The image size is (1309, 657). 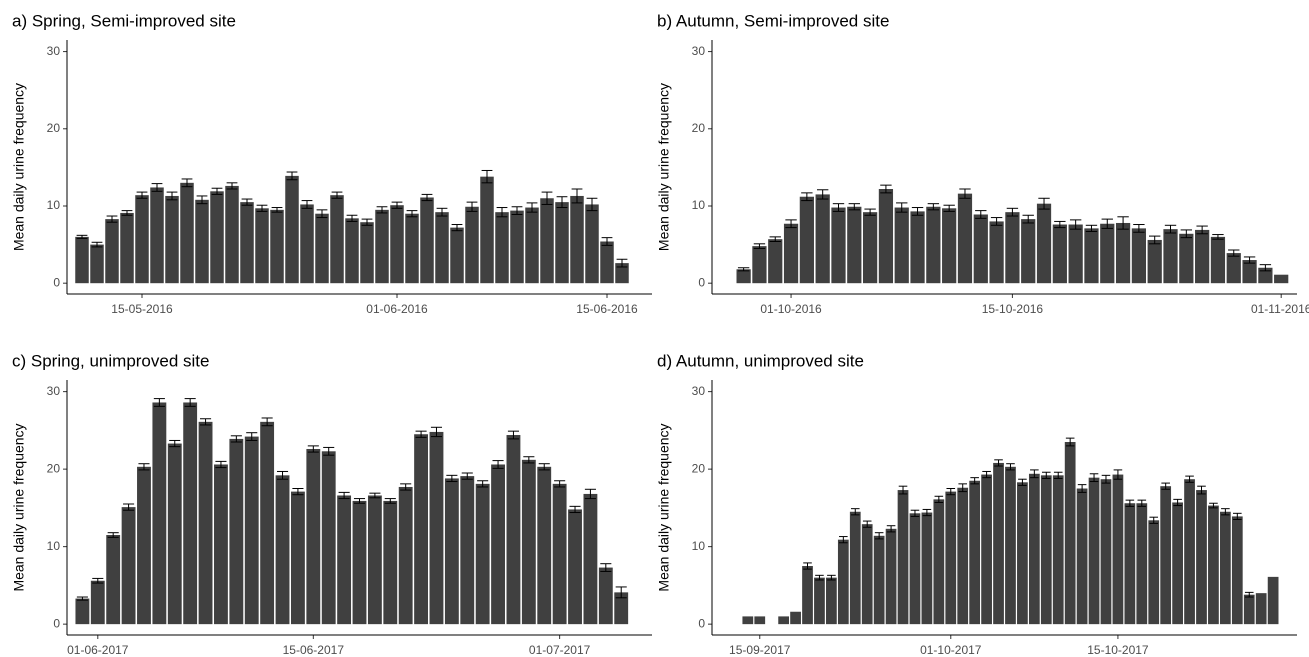 I want to click on x-tick-label: 01-07-2017, so click(x=560, y=650).